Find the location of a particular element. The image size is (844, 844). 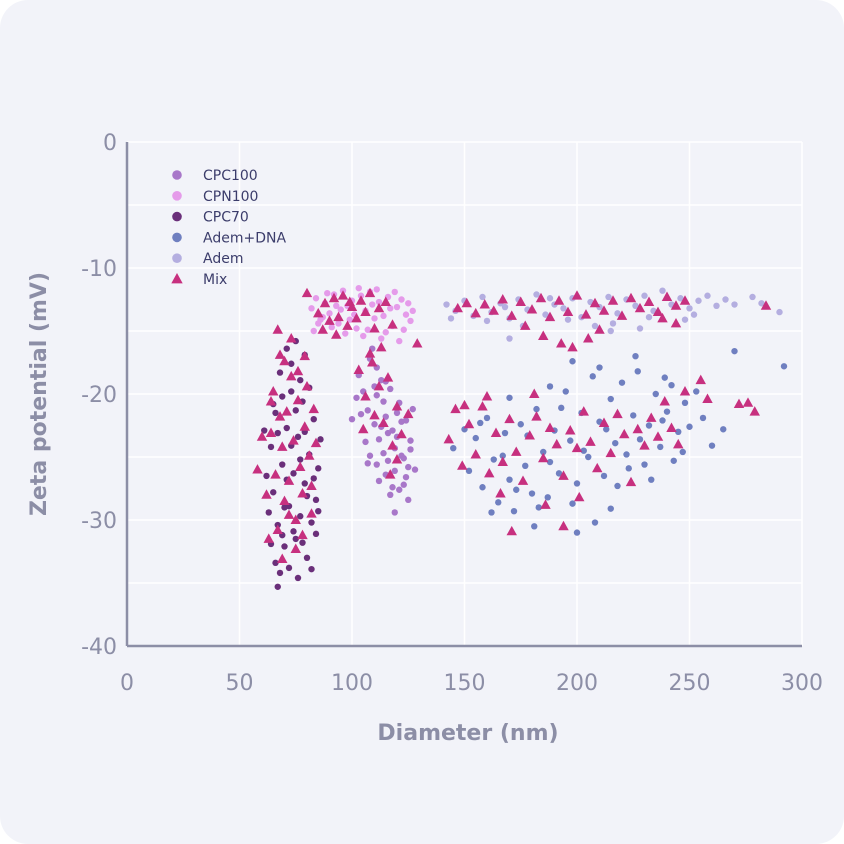

legend-item: Adem is located at coordinates (207, 259).